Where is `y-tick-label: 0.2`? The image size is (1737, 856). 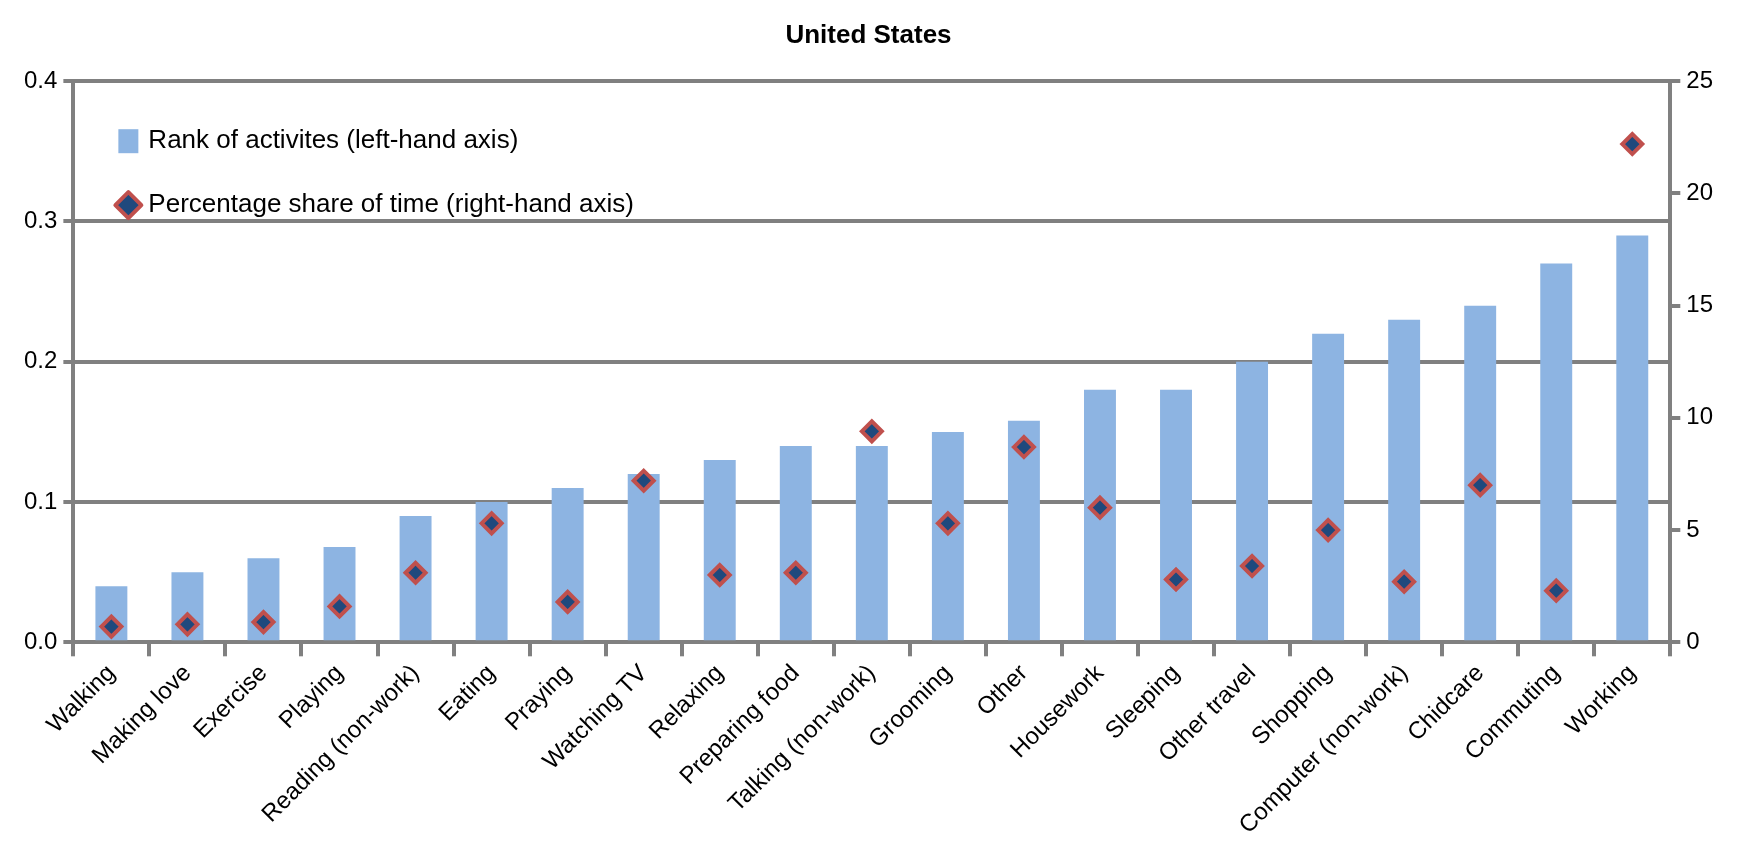
y-tick-label: 0.2 is located at coordinates (40, 360).